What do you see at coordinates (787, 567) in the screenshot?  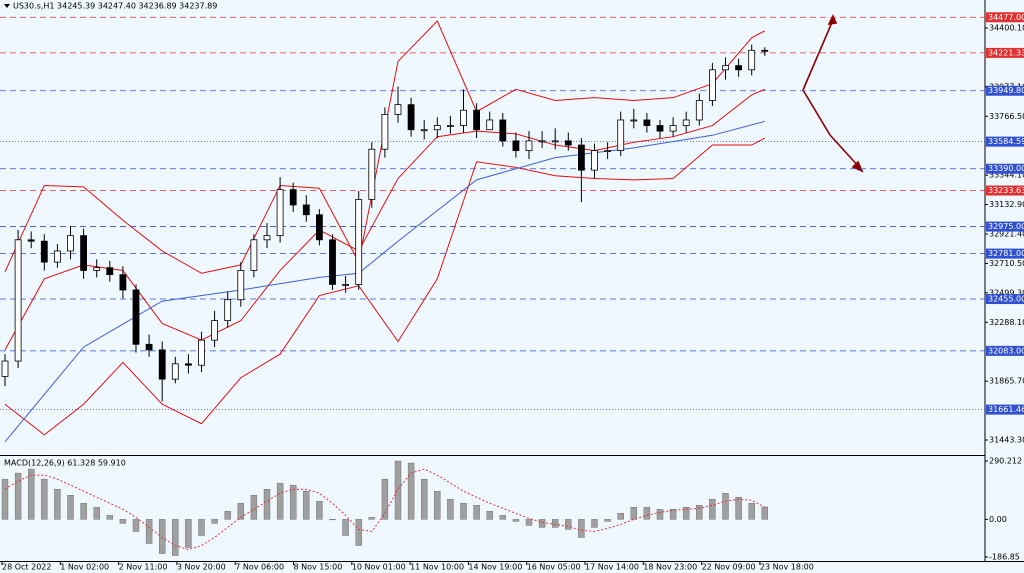 I see `x-tick-label: 23 Nov 18:00` at bounding box center [787, 567].